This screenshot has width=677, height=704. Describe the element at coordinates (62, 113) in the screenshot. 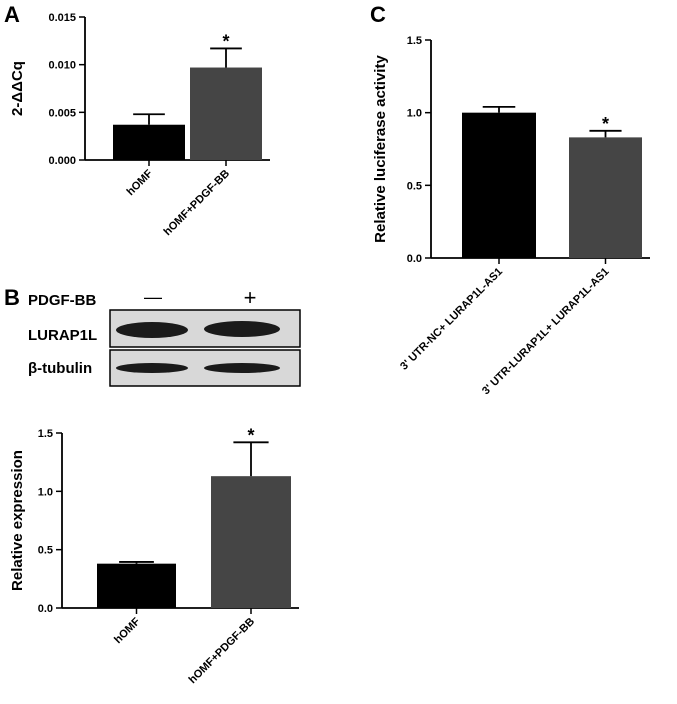

I see `chart-a-y-tick-label: 0.005` at that location.